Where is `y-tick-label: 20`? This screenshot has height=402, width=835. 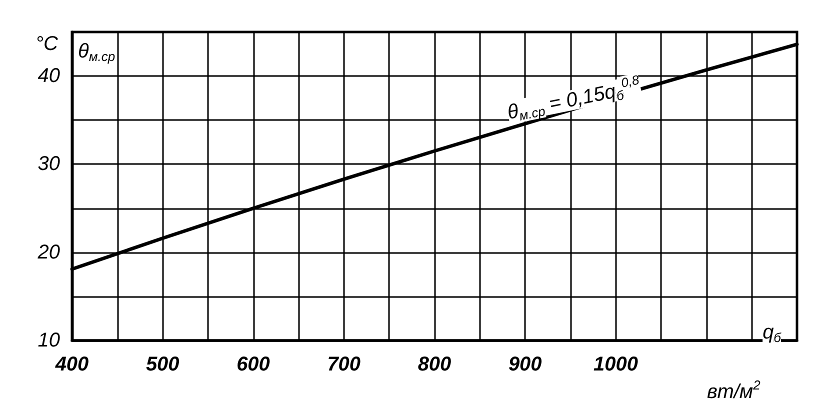 y-tick-label: 20 is located at coordinates (48, 252).